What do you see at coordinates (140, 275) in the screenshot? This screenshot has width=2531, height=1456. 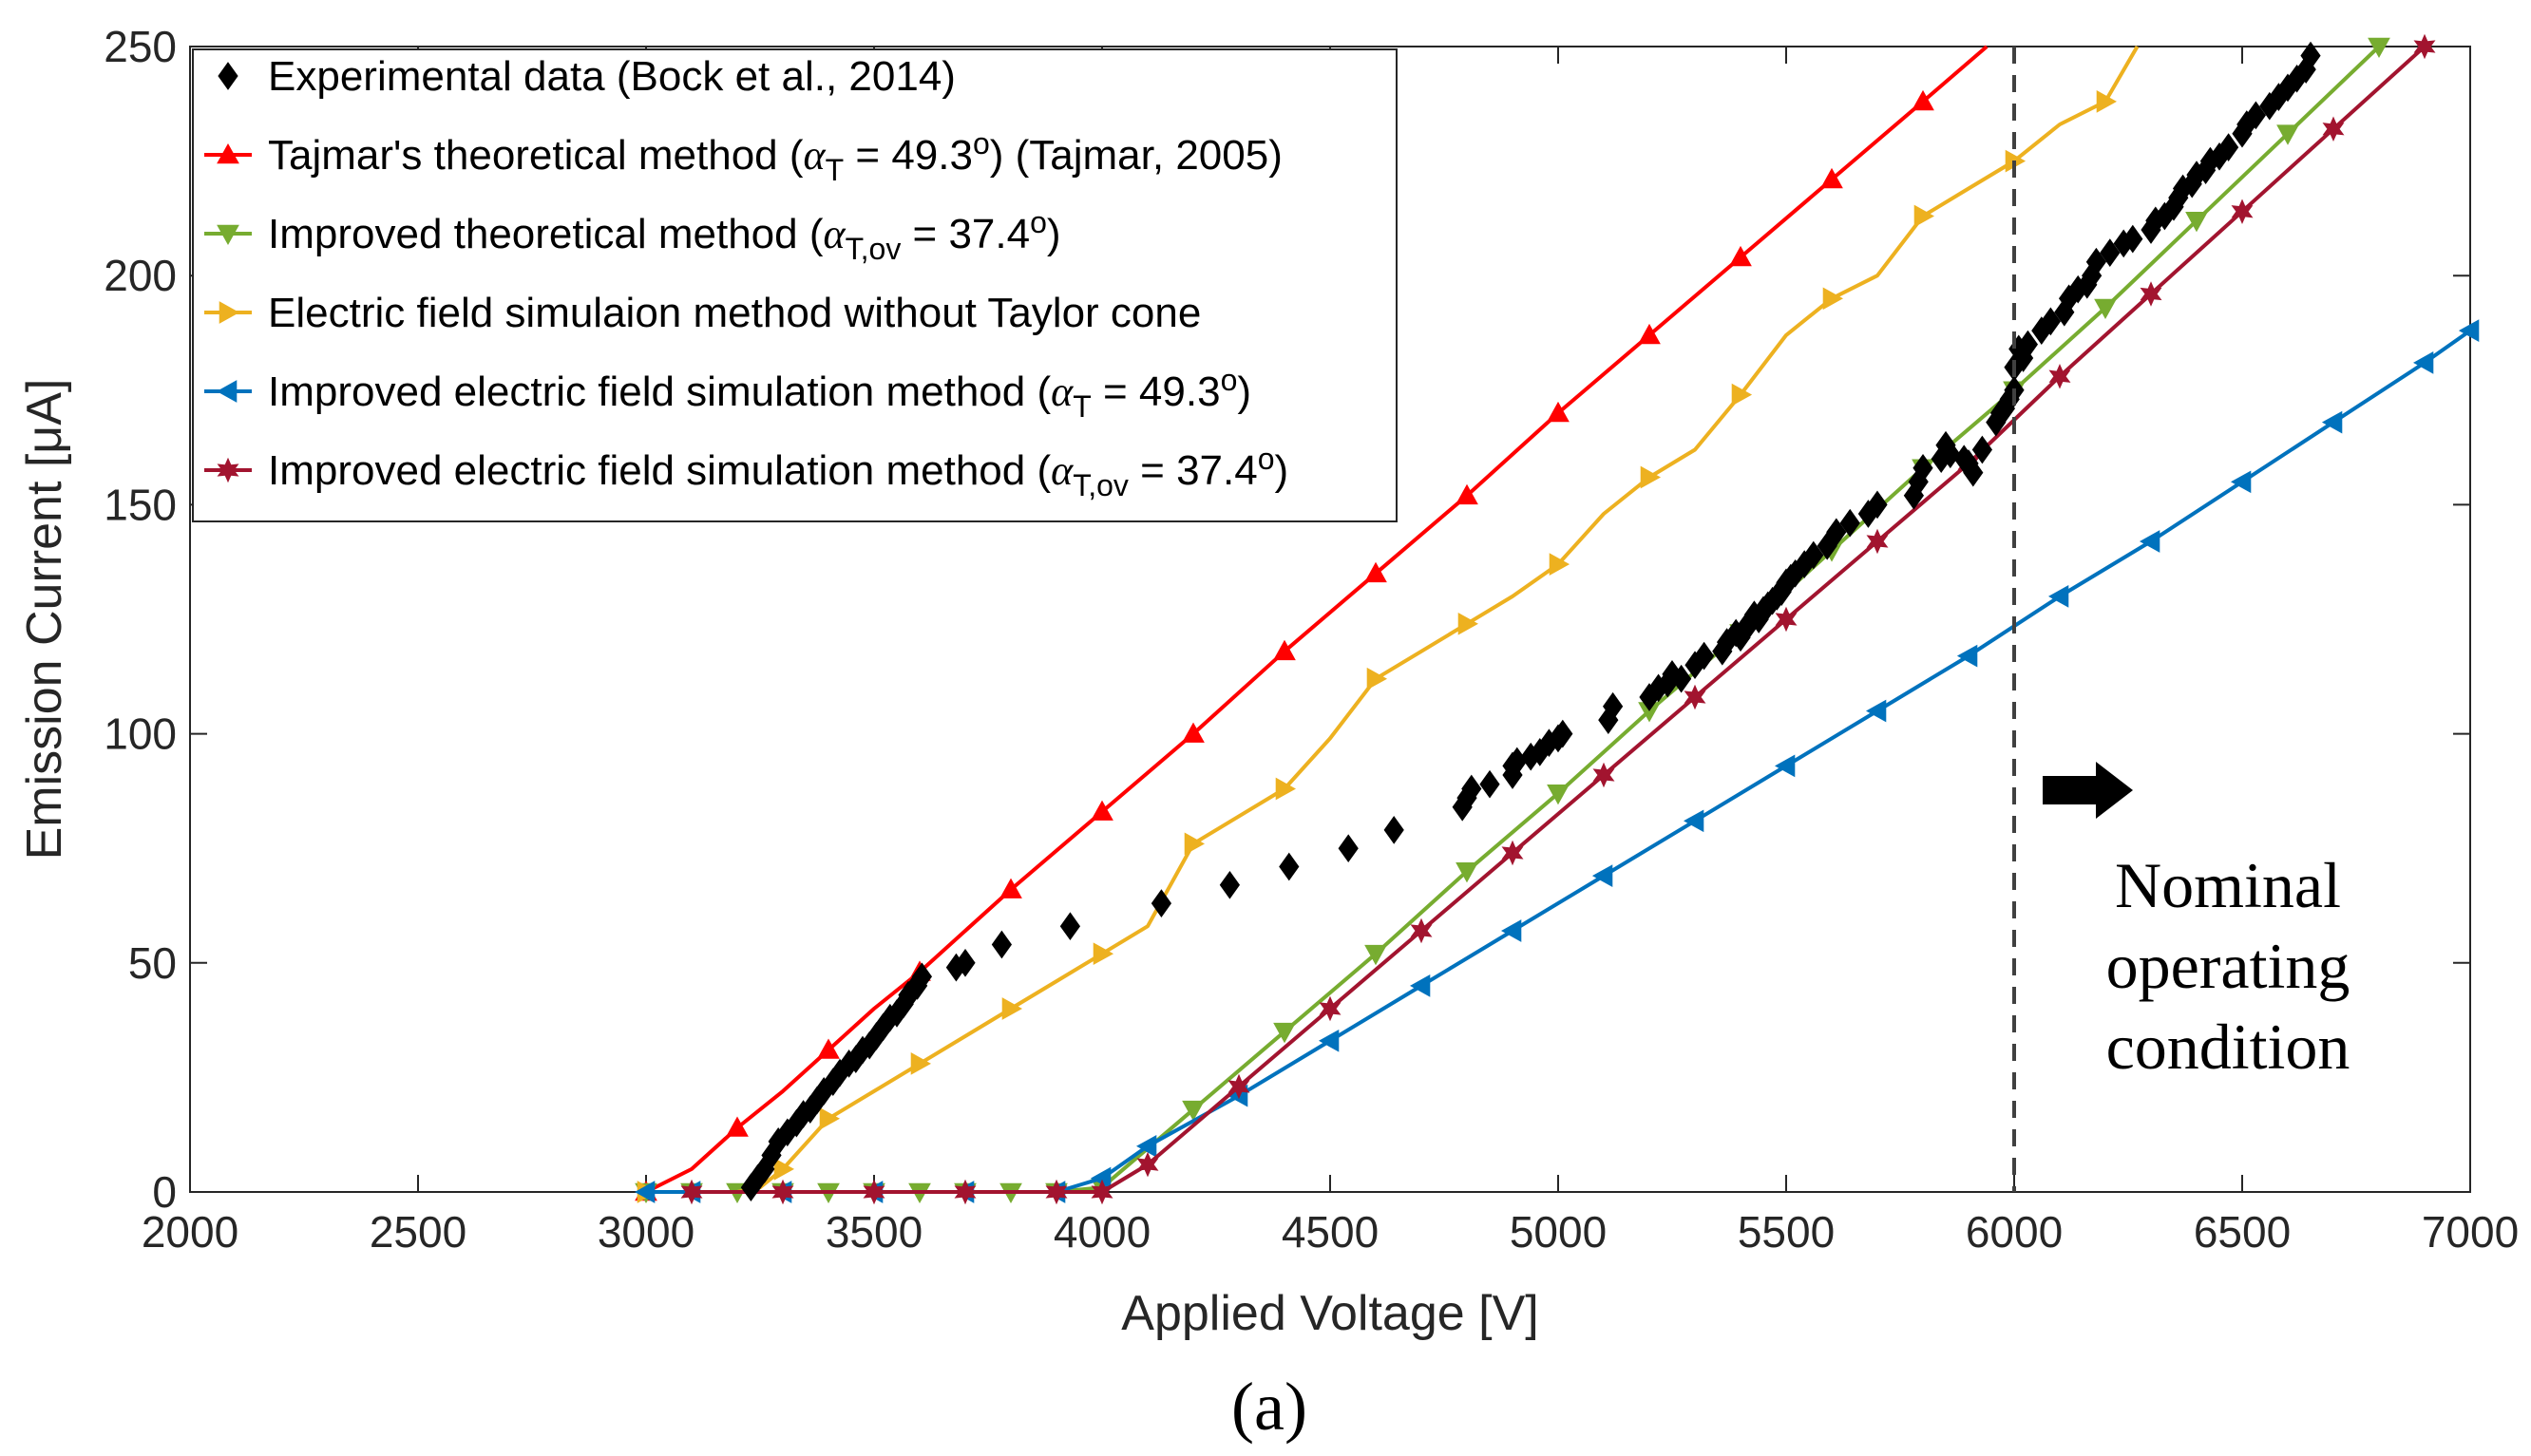 I see `y-tick-label: 200` at bounding box center [140, 275].